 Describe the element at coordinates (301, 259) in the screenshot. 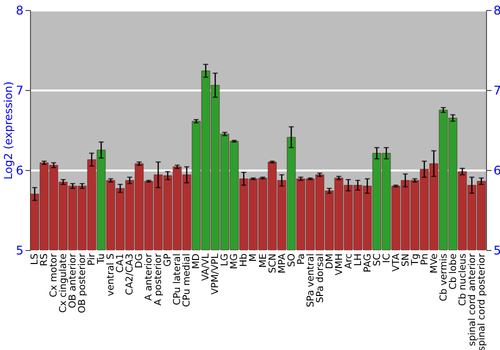

I see `x-tick-label: Pa` at that location.